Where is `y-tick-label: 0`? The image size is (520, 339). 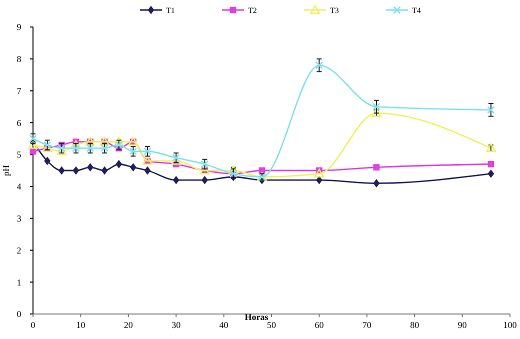
y-tick-label: 0 is located at coordinates (19, 314).